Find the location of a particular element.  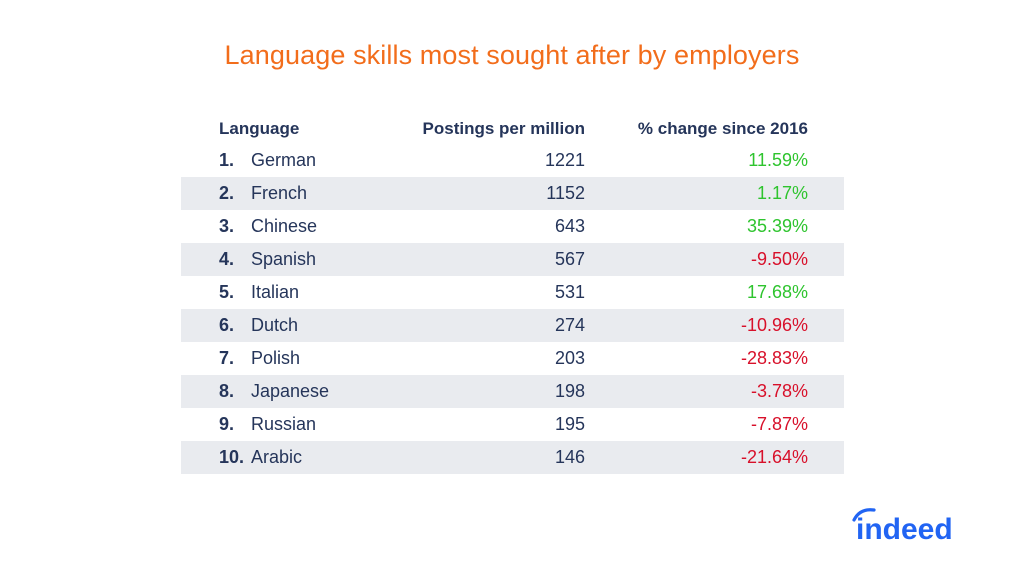

row-rank: 1. is located at coordinates (227, 160).